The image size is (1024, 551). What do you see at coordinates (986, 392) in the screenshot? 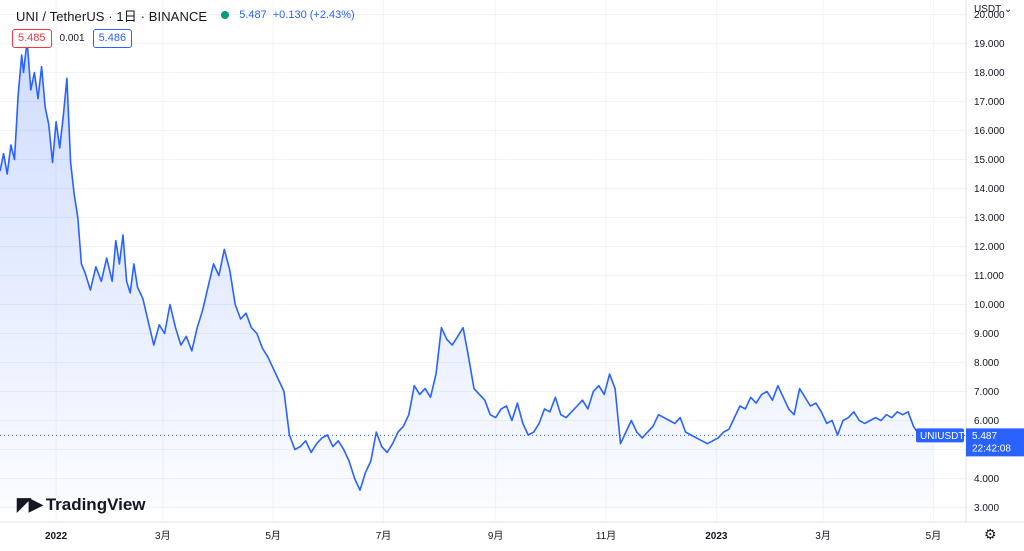
I see `price-tick-label: 7.000` at bounding box center [986, 392].